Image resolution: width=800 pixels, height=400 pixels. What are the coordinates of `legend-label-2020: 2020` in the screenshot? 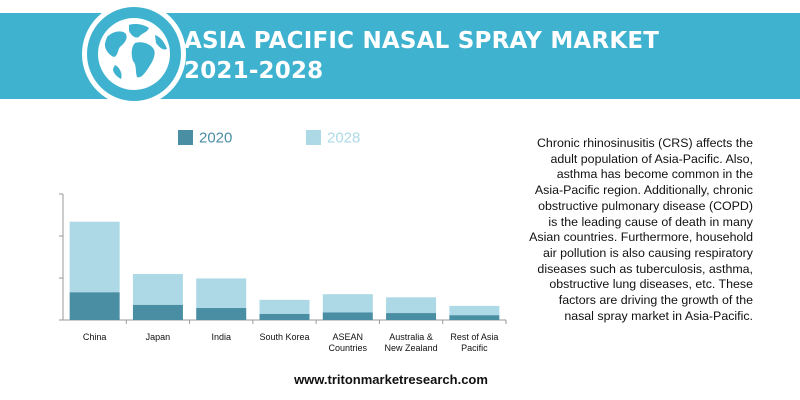 It's located at (216, 138).